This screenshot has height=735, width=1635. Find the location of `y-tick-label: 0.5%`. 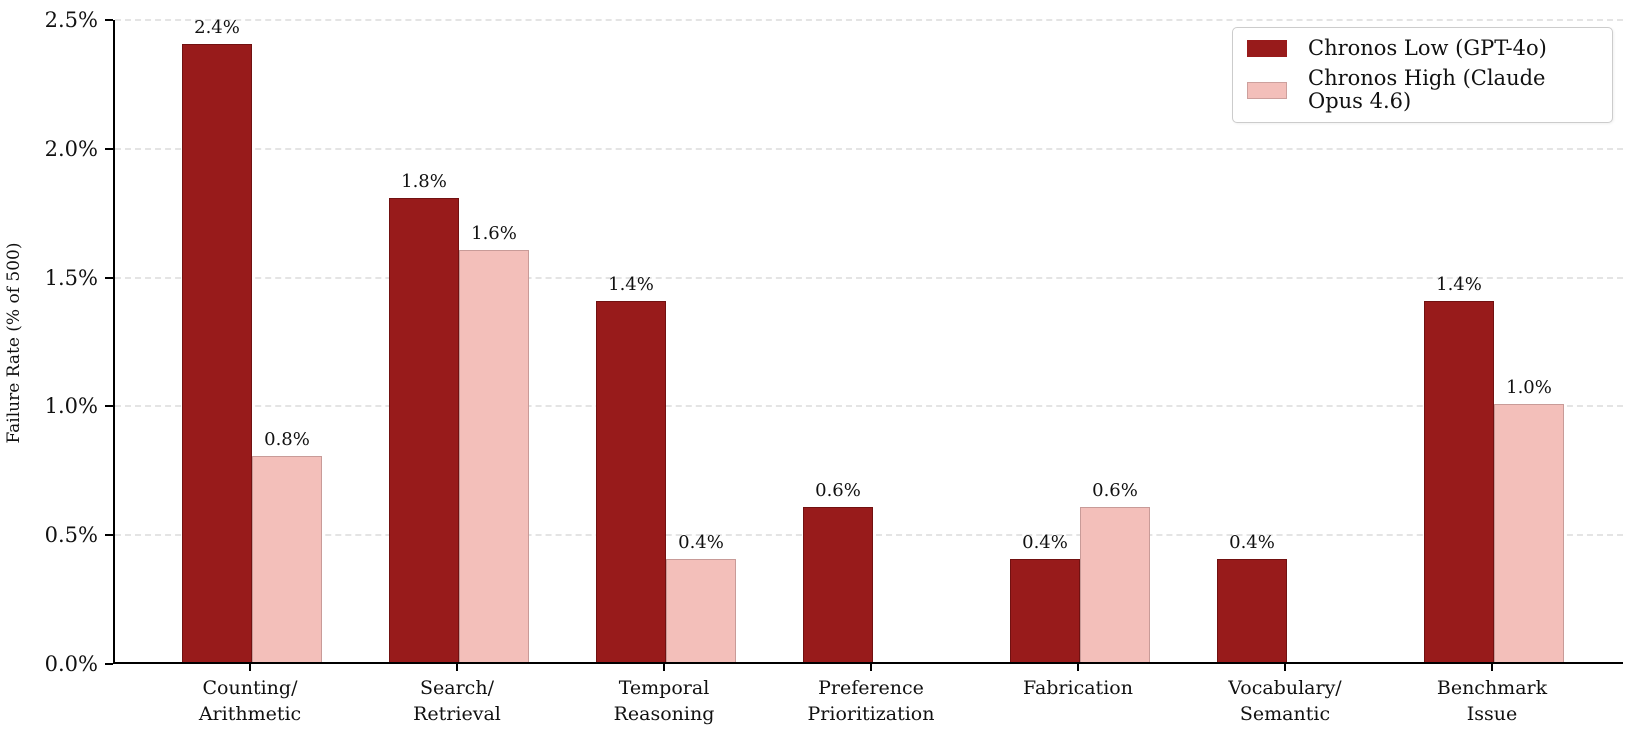

y-tick-label: 0.5% is located at coordinates (71, 535).